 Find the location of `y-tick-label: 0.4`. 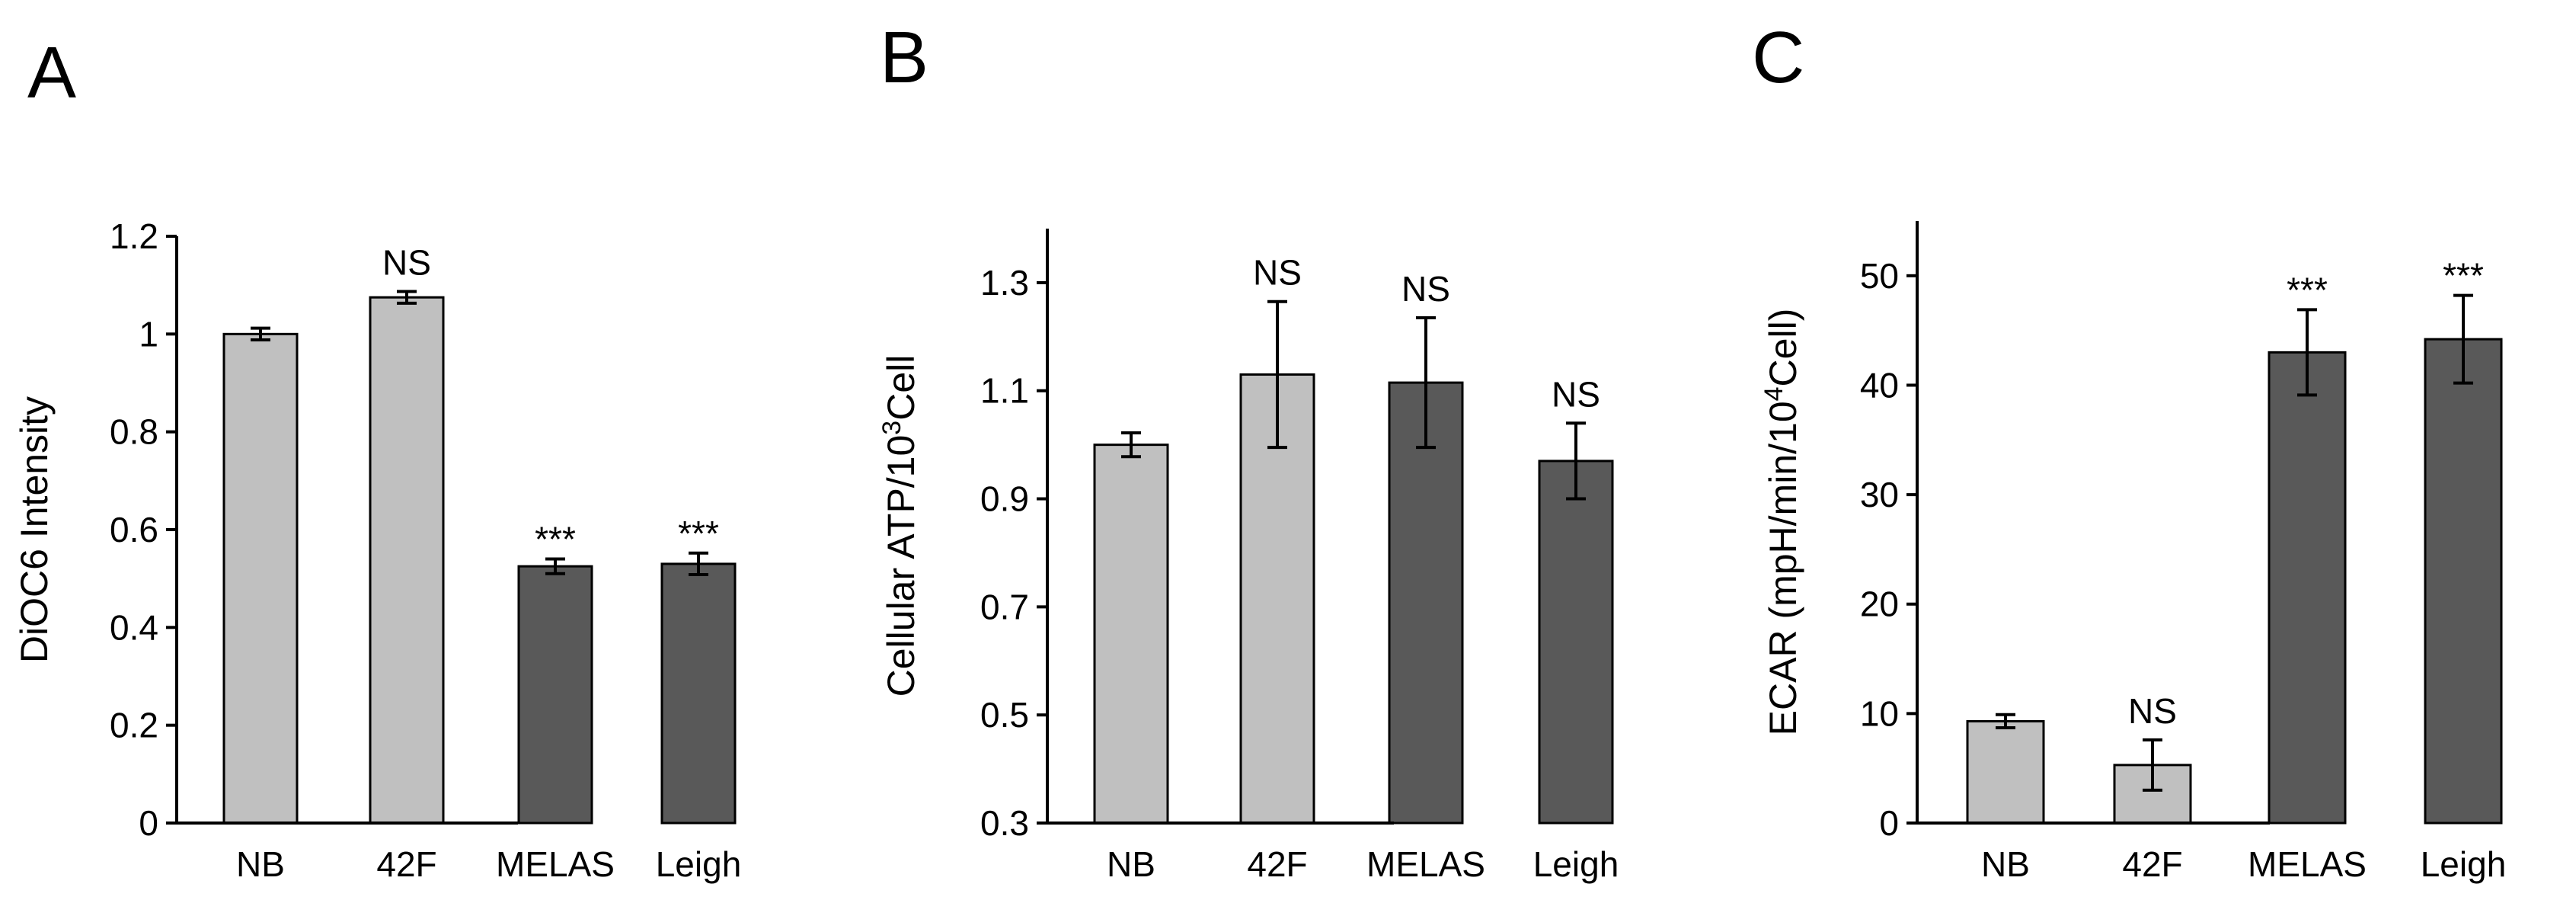

y-tick-label: 0.4 is located at coordinates (134, 627).